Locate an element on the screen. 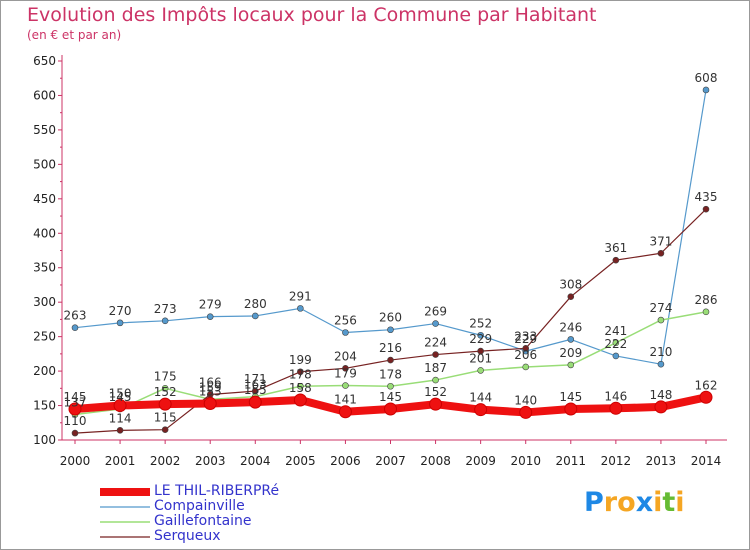 The height and width of the screenshot is (550, 750). x-tick-label: 2007 is located at coordinates (390, 461).